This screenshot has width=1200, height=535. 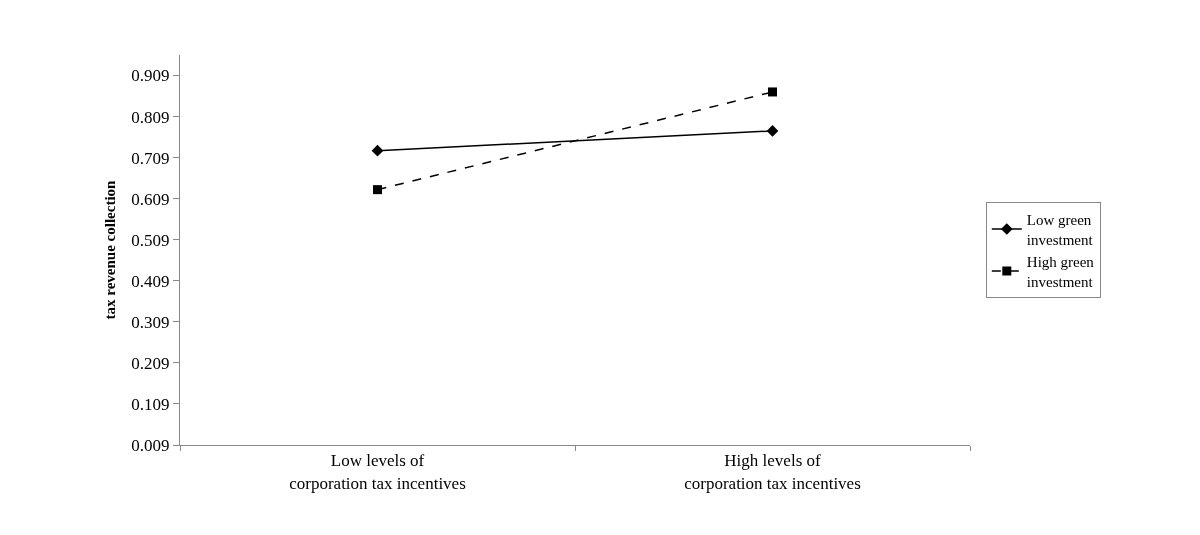 What do you see at coordinates (150, 322) in the screenshot?
I see `y-tick-label: 0.309` at bounding box center [150, 322].